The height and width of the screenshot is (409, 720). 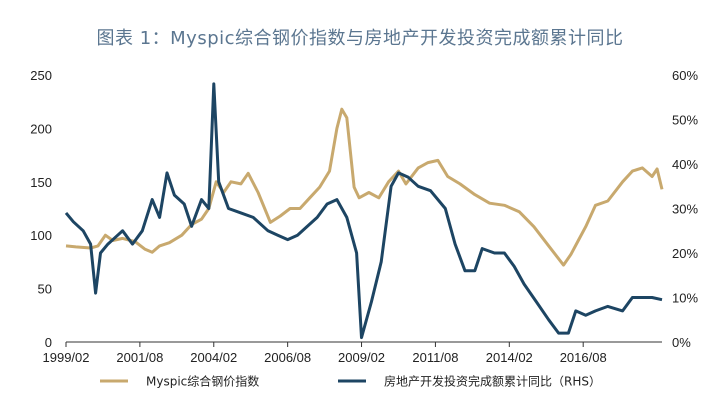 What do you see at coordinates (48, 342) in the screenshot?
I see `y-left-tick-label: 0` at bounding box center [48, 342].